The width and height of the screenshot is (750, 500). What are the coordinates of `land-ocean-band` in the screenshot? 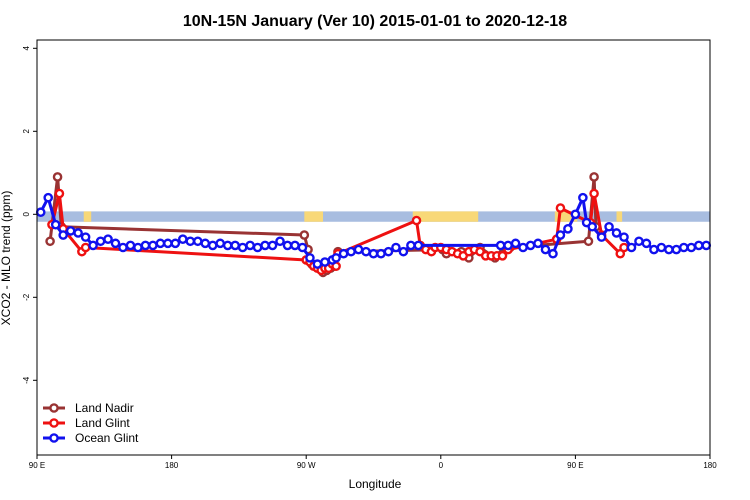 It's located at (373, 216).